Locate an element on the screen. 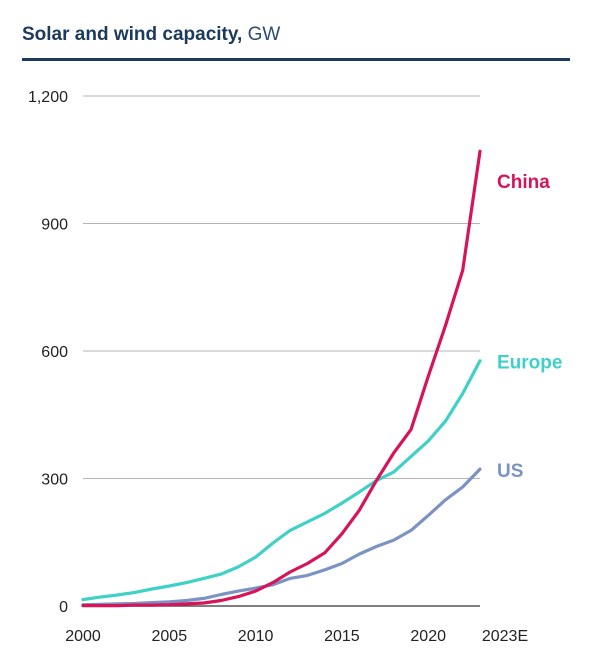 The width and height of the screenshot is (589, 660). x-tick-label-2005: 2005 is located at coordinates (170, 636).